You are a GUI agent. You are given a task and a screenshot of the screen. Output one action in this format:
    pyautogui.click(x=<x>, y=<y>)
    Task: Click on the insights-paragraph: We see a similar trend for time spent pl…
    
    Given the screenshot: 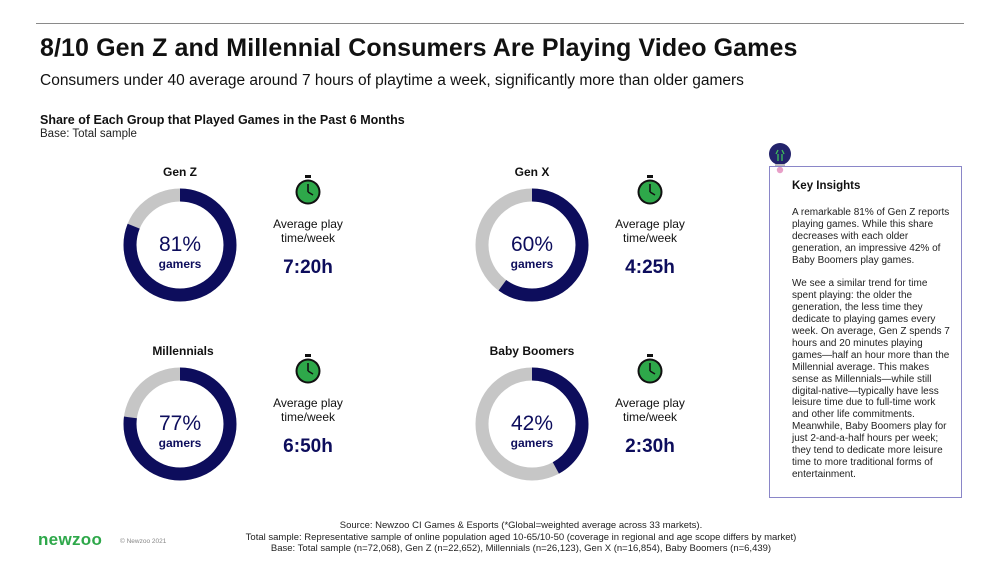 What is the action you would take?
    pyautogui.click(x=871, y=379)
    